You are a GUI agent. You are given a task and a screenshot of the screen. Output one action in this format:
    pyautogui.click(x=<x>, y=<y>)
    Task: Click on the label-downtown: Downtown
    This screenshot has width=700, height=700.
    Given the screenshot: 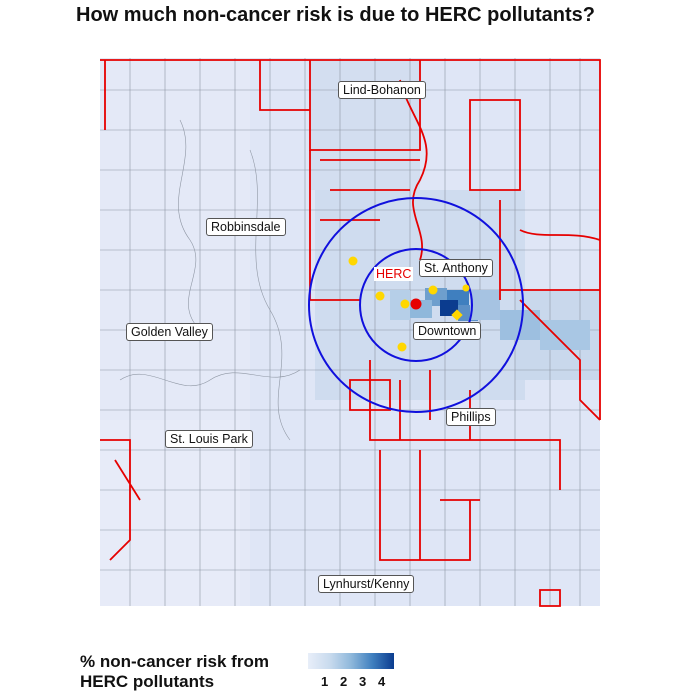 What is the action you would take?
    pyautogui.click(x=447, y=331)
    